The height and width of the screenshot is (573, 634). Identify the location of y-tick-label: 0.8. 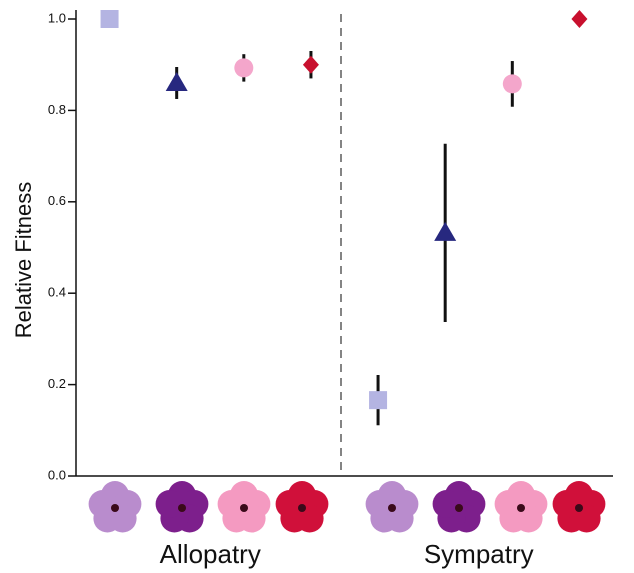
(57, 109).